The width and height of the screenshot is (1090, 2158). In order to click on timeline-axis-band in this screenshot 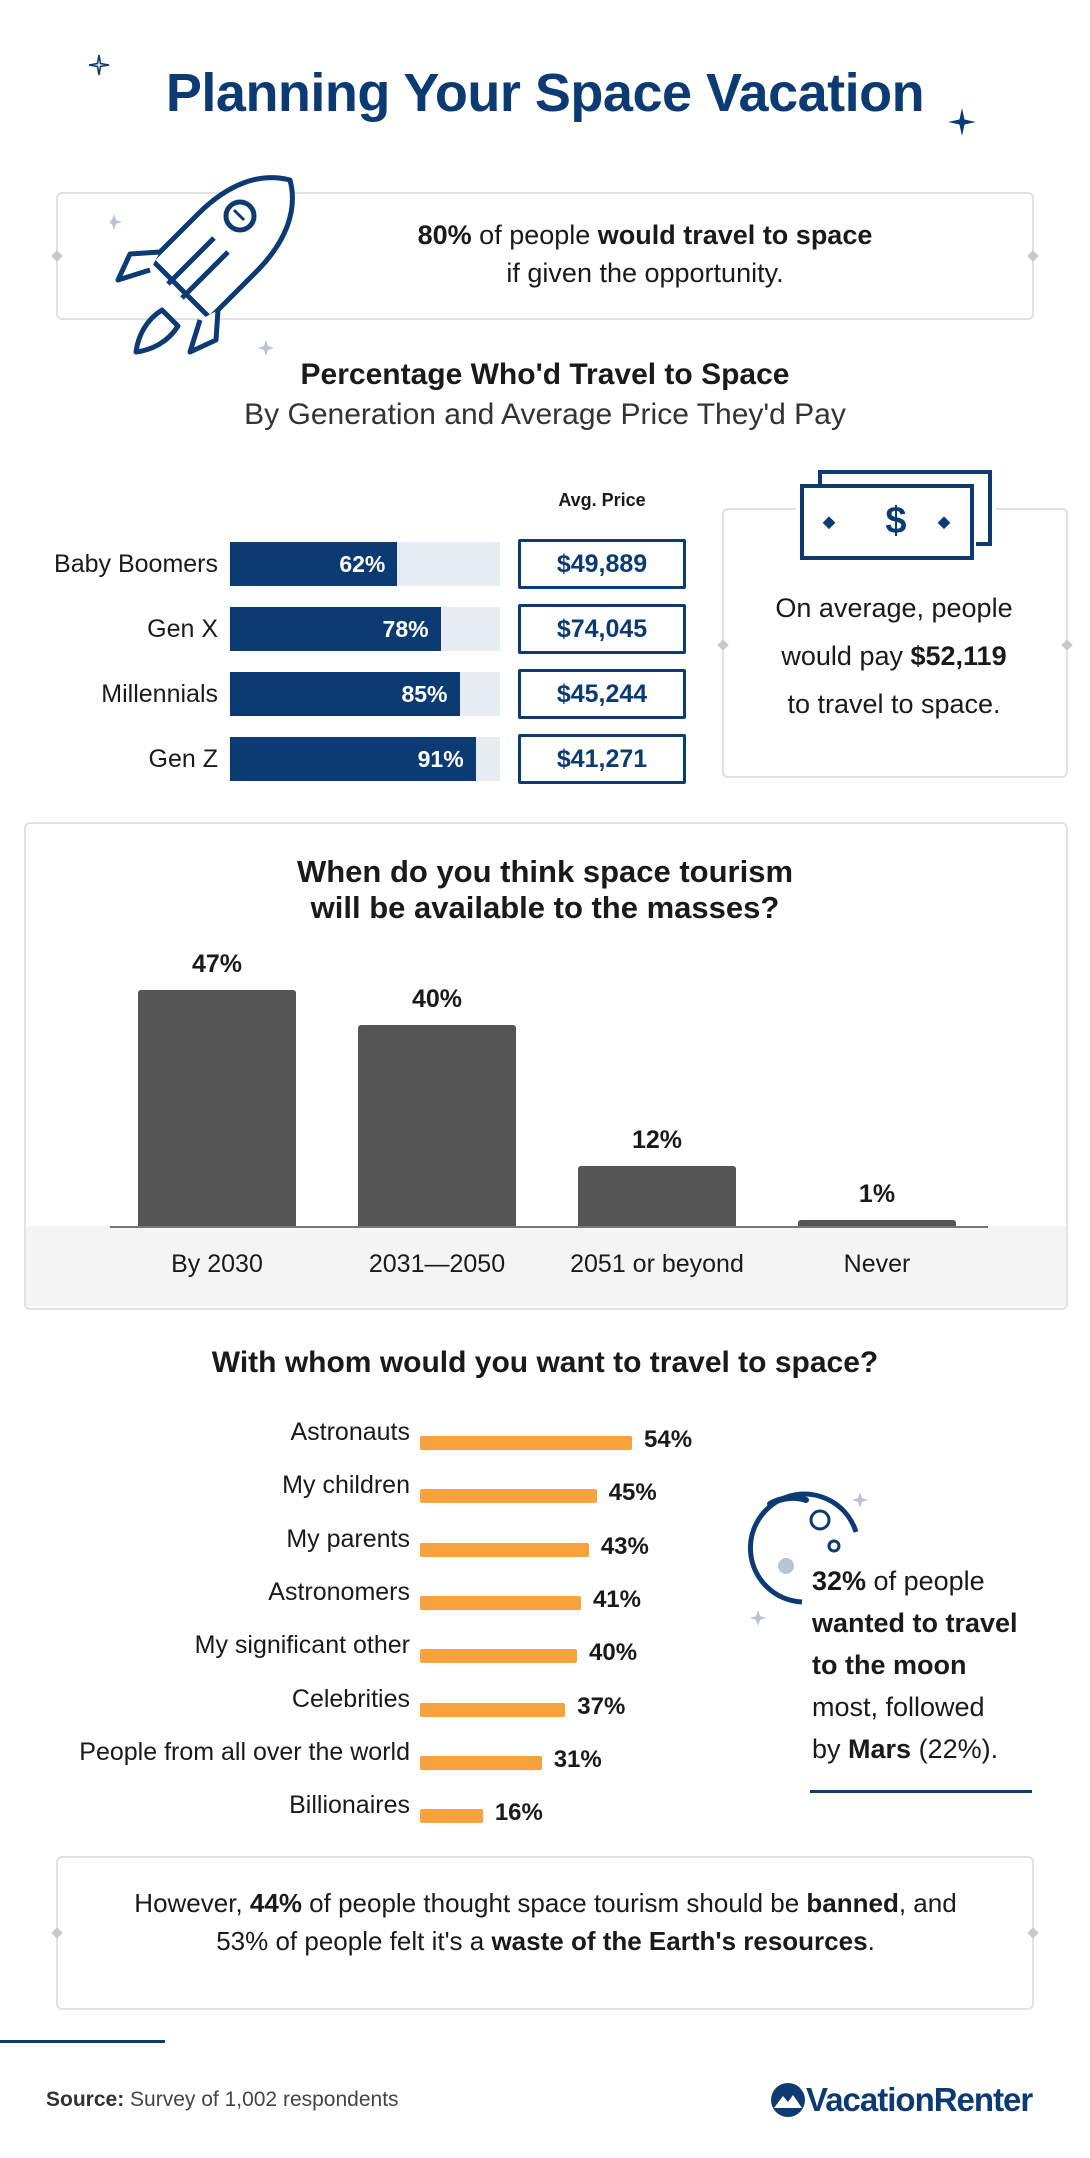, I will do `click(546, 1266)`.